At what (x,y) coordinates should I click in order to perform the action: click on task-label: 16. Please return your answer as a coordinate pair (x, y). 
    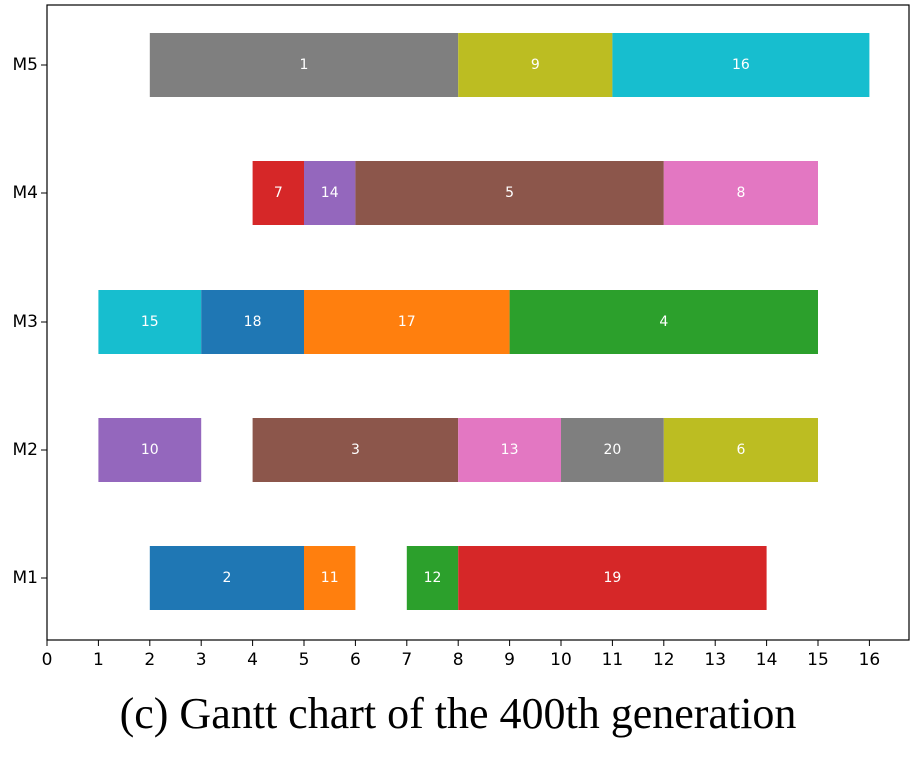
    Looking at the image, I should click on (741, 65).